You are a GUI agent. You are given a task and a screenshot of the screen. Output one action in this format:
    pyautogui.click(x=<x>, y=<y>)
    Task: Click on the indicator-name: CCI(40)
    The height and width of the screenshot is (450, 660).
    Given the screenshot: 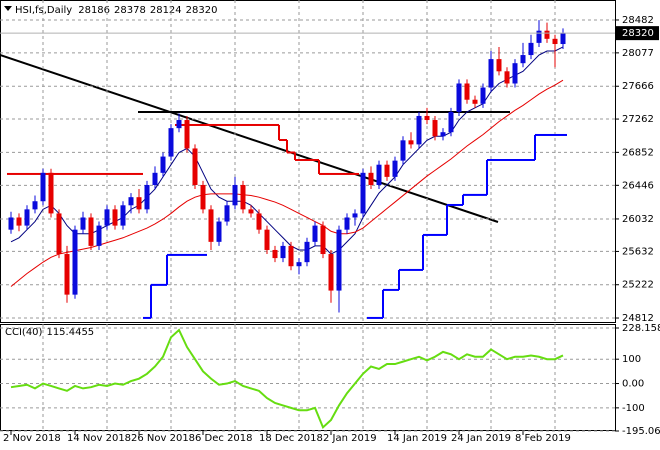 What is the action you would take?
    pyautogui.click(x=24, y=332)
    